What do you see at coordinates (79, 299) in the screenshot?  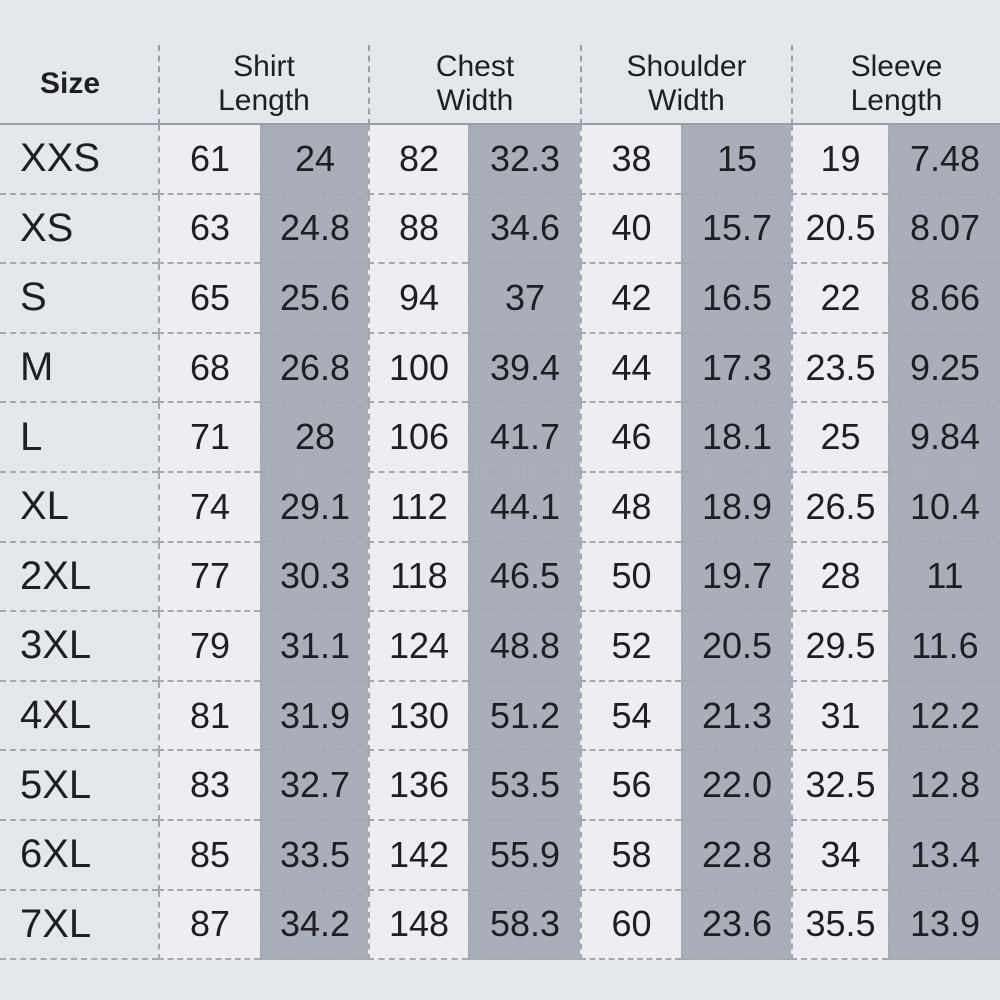 I see `size-label: S` at bounding box center [79, 299].